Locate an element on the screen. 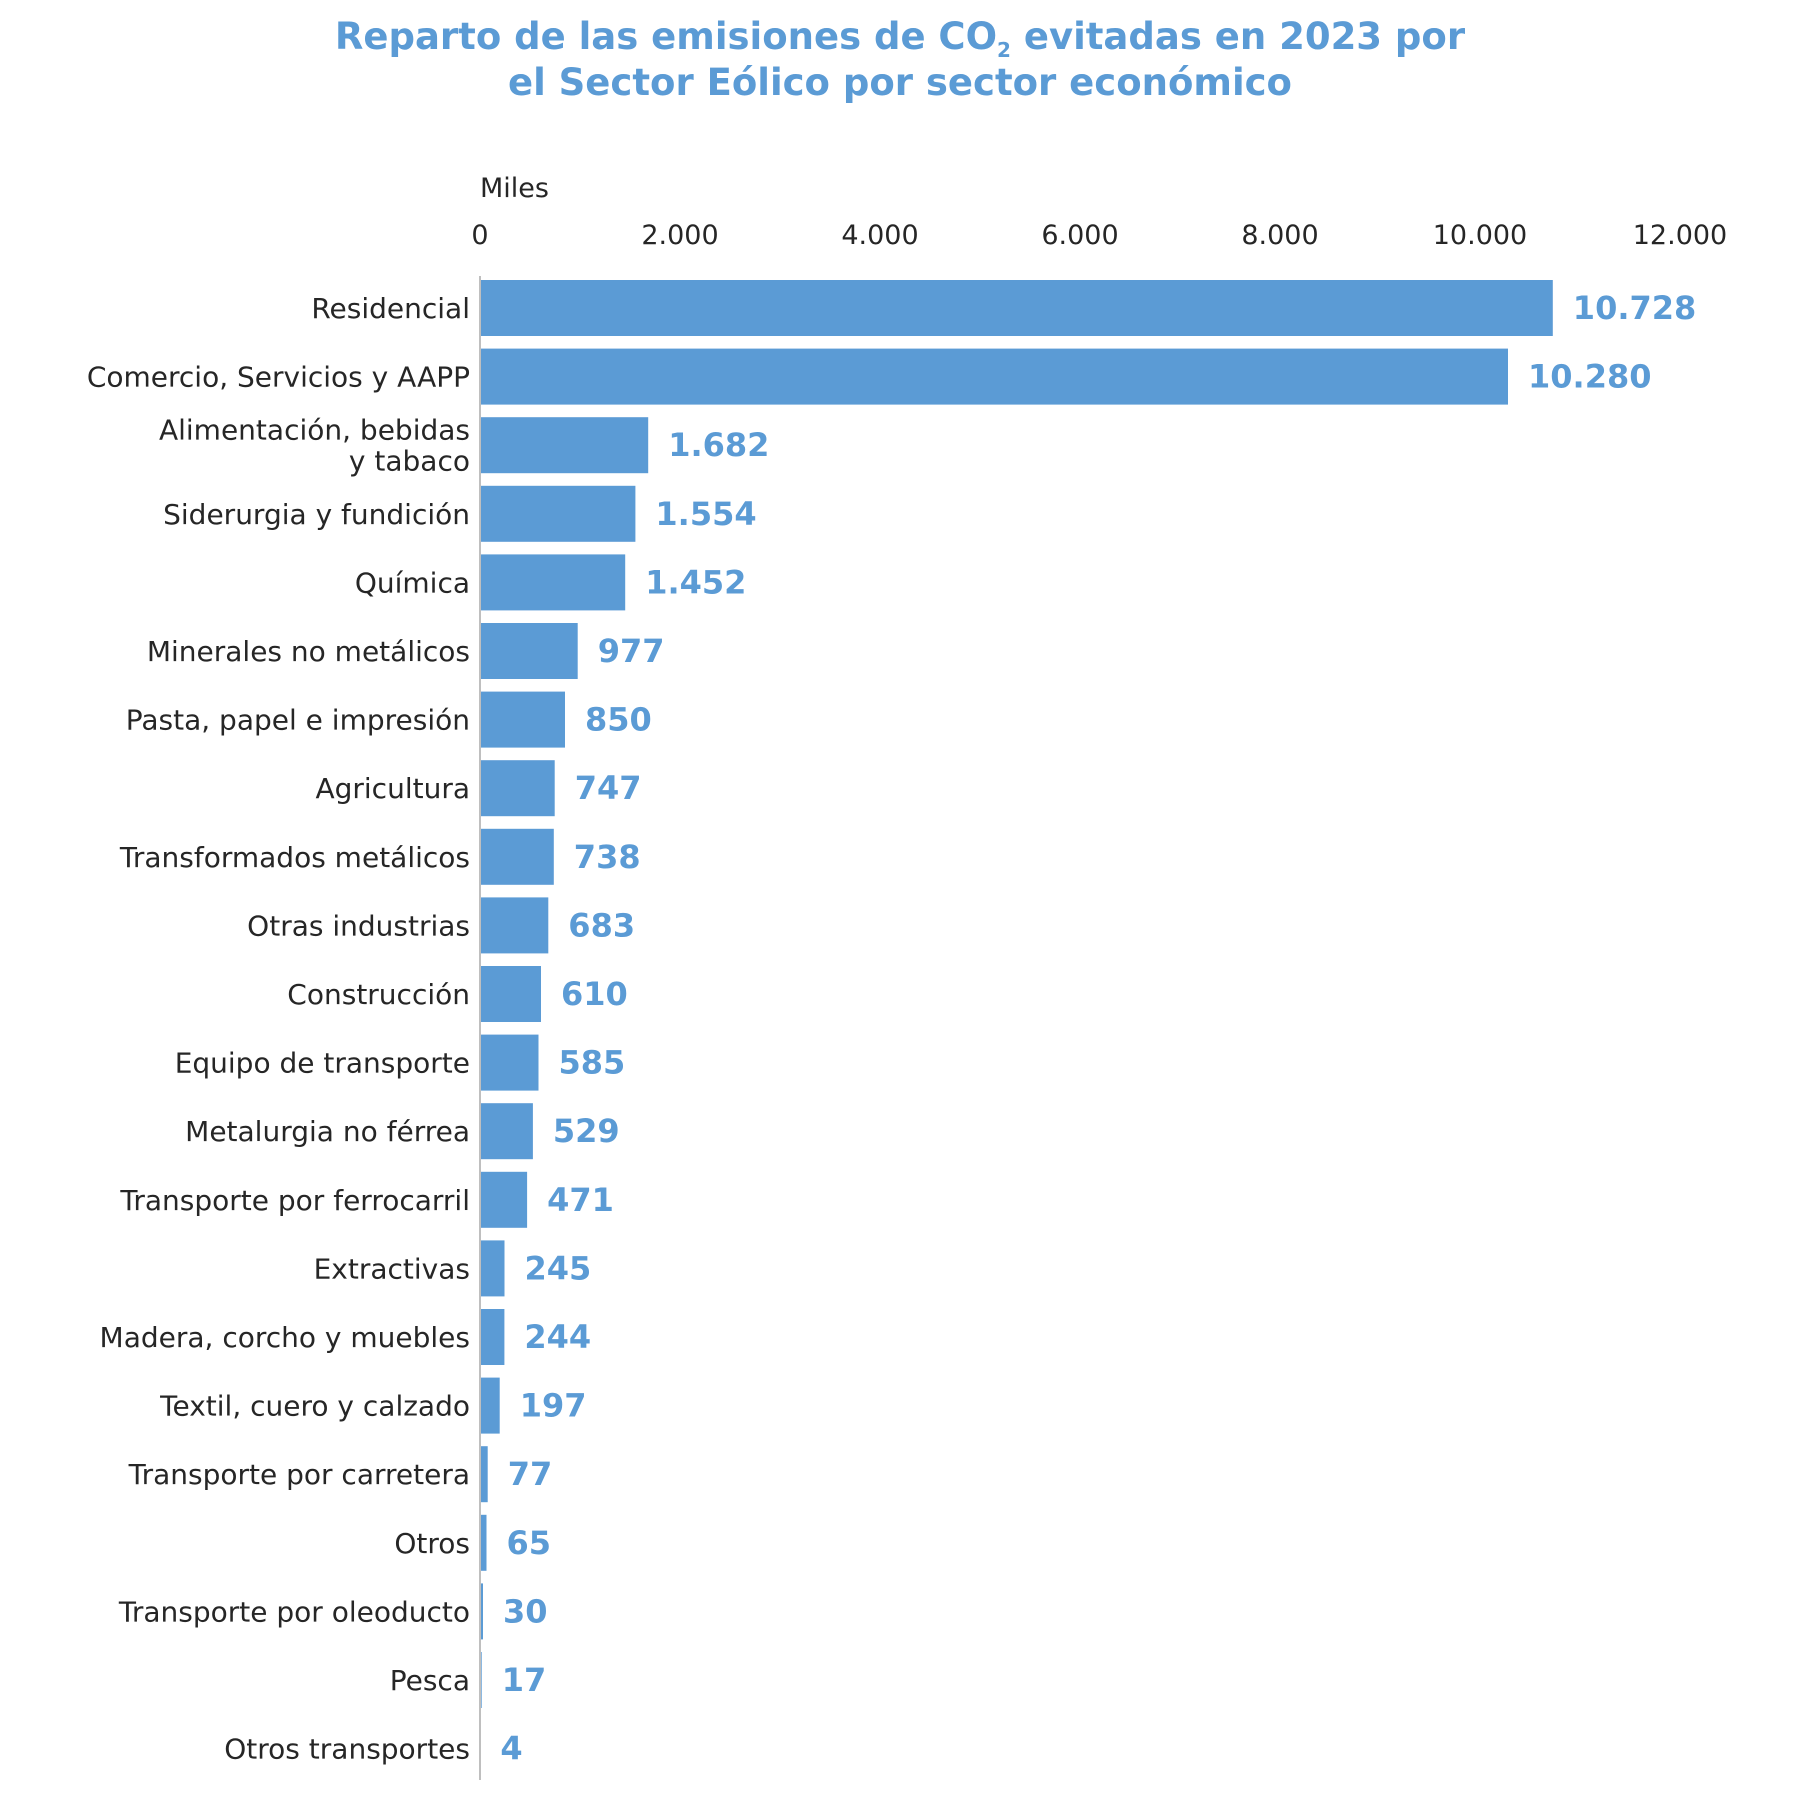 The image size is (1800, 1800). category-label: Transporte por oleoducto is located at coordinates (294, 1611).